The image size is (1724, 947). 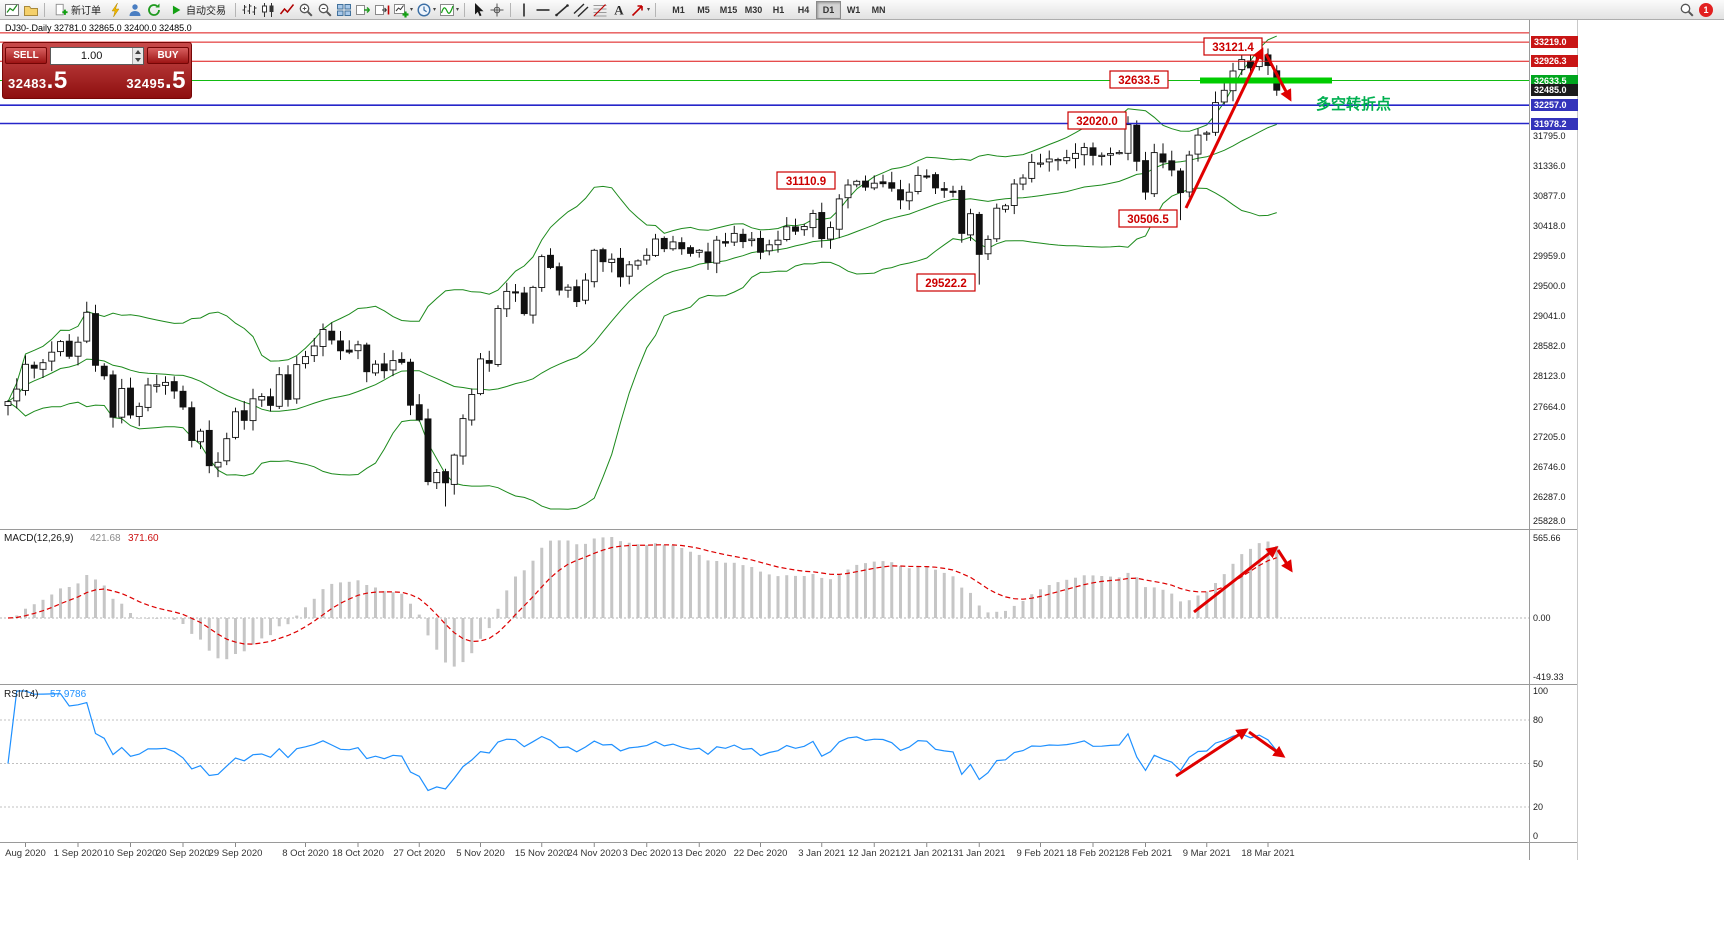 What do you see at coordinates (116, 10) in the screenshot?
I see `chart-shift-icon` at bounding box center [116, 10].